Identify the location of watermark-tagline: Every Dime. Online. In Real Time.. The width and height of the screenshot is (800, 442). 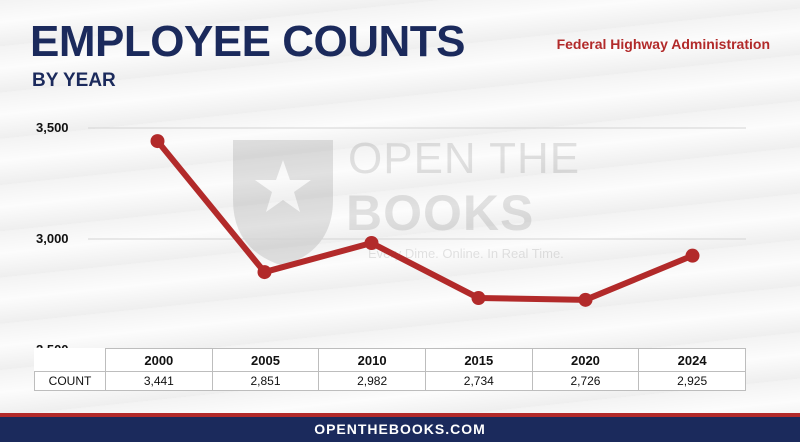
(466, 253).